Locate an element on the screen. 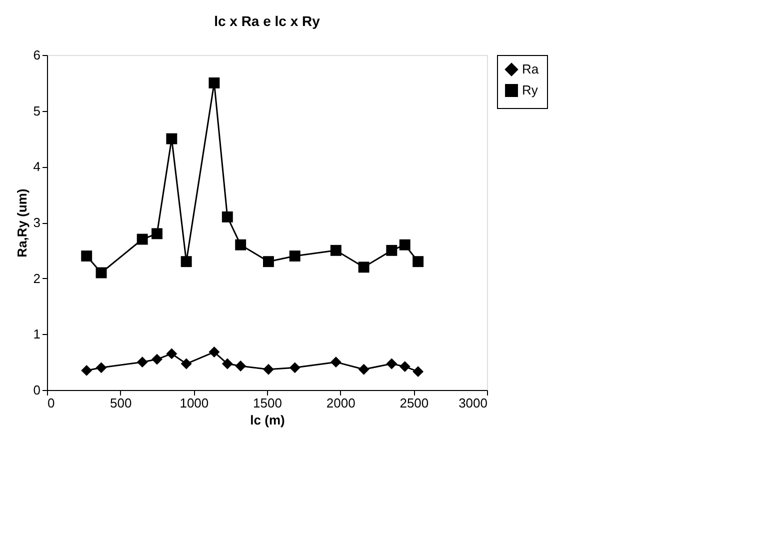  y-axis-title: Ra,Ry (um) is located at coordinates (22, 223).